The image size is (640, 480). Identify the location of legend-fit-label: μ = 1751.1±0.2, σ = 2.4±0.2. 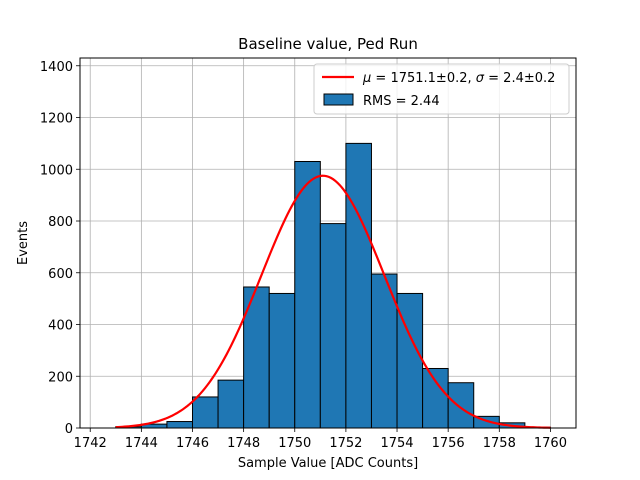
(458, 78).